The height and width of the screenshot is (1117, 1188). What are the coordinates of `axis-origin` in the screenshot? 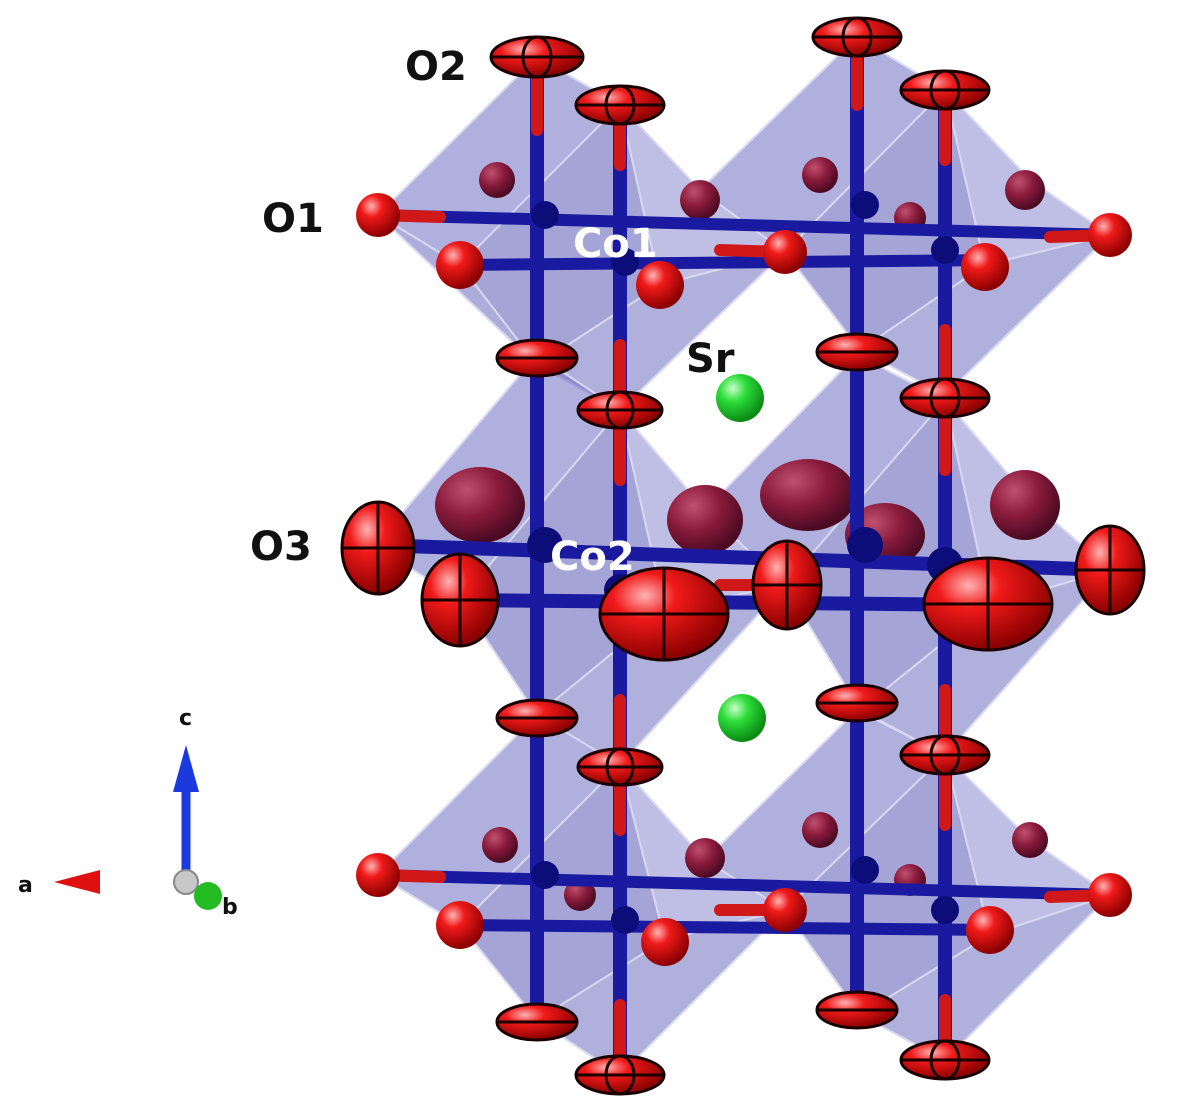 It's located at (186, 882).